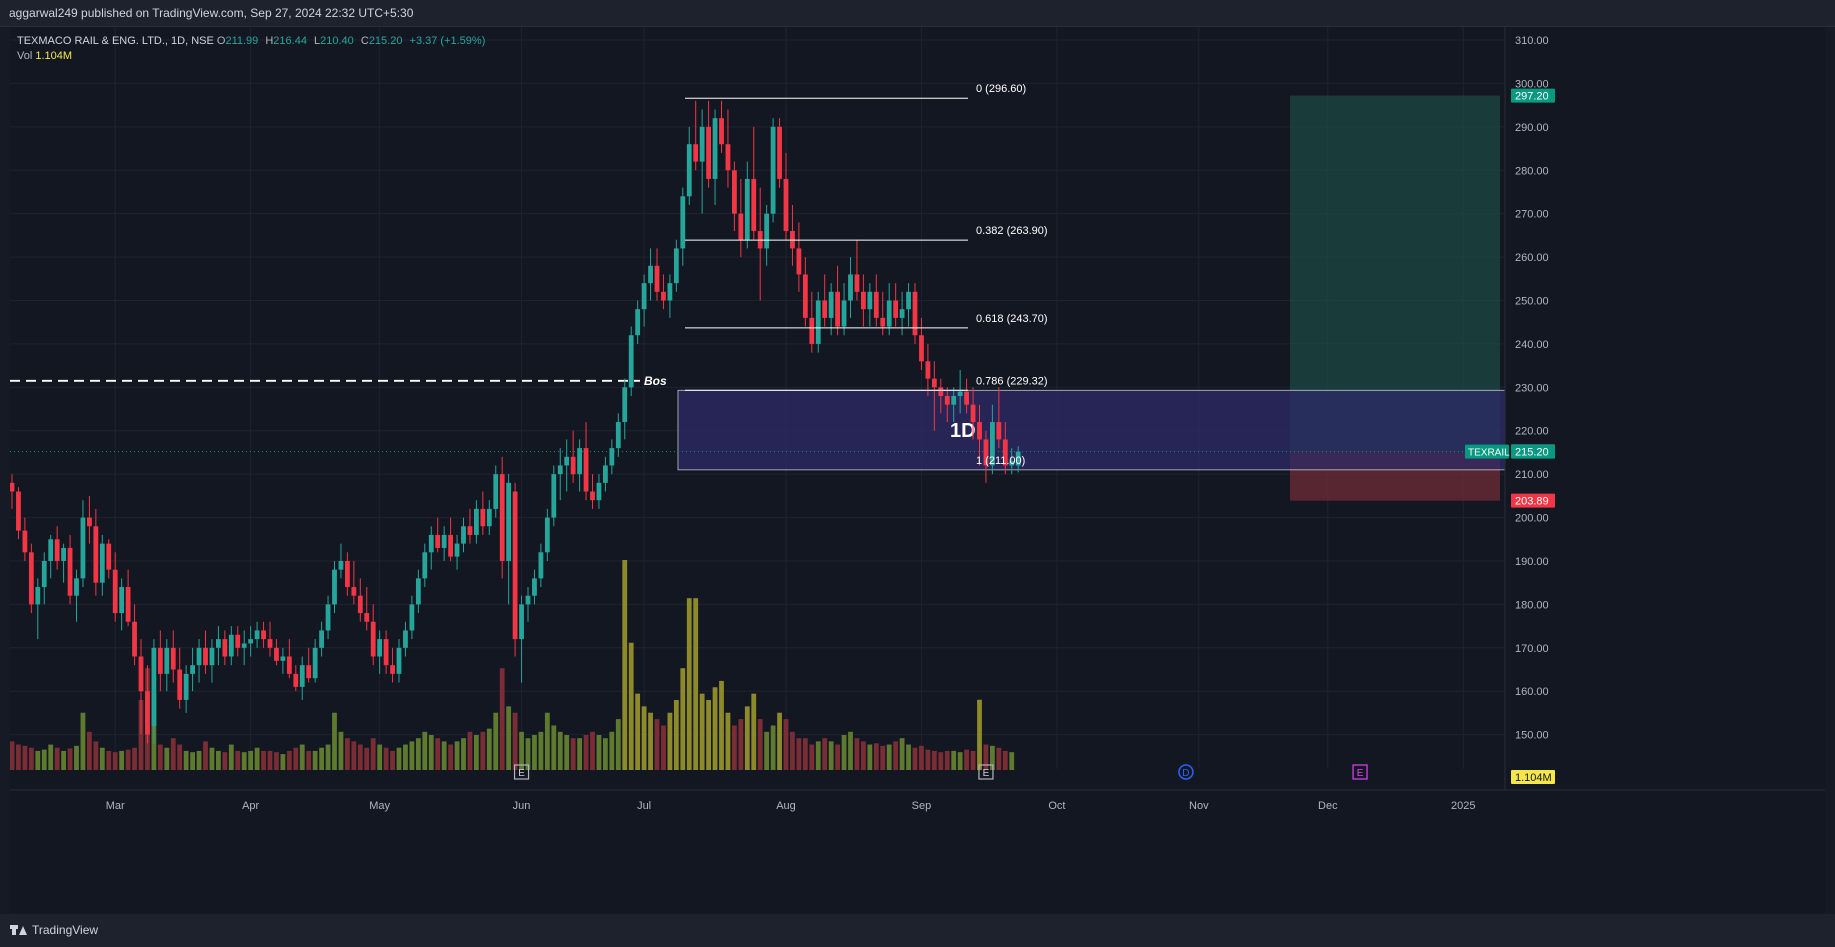 The width and height of the screenshot is (1835, 947). I want to click on symbol-name: TEXMACO RAIL & ENG. LTD., 1D, NSE, so click(115, 41).